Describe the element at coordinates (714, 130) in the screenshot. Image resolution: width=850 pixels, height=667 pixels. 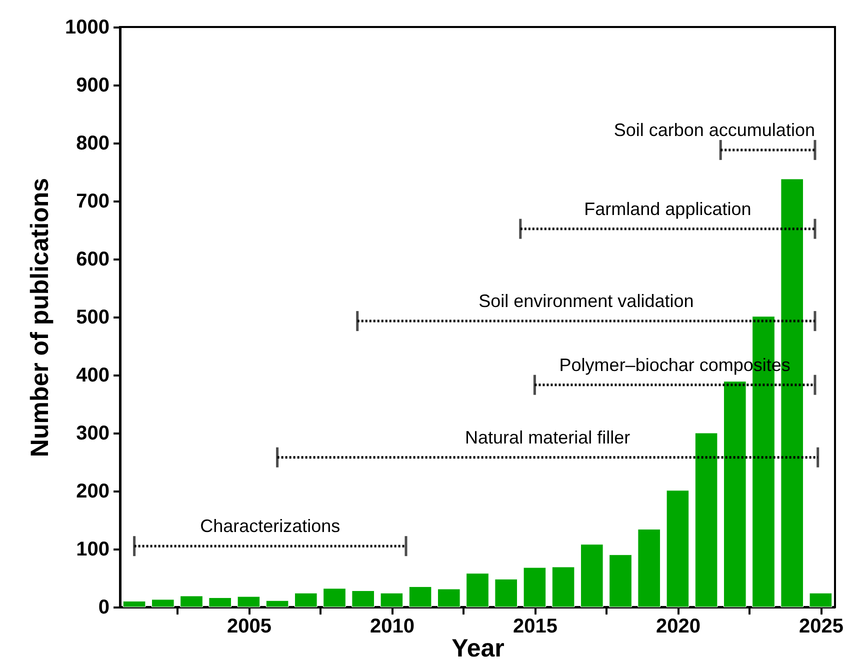
I see `series-label: Soil carbon accumulation` at that location.